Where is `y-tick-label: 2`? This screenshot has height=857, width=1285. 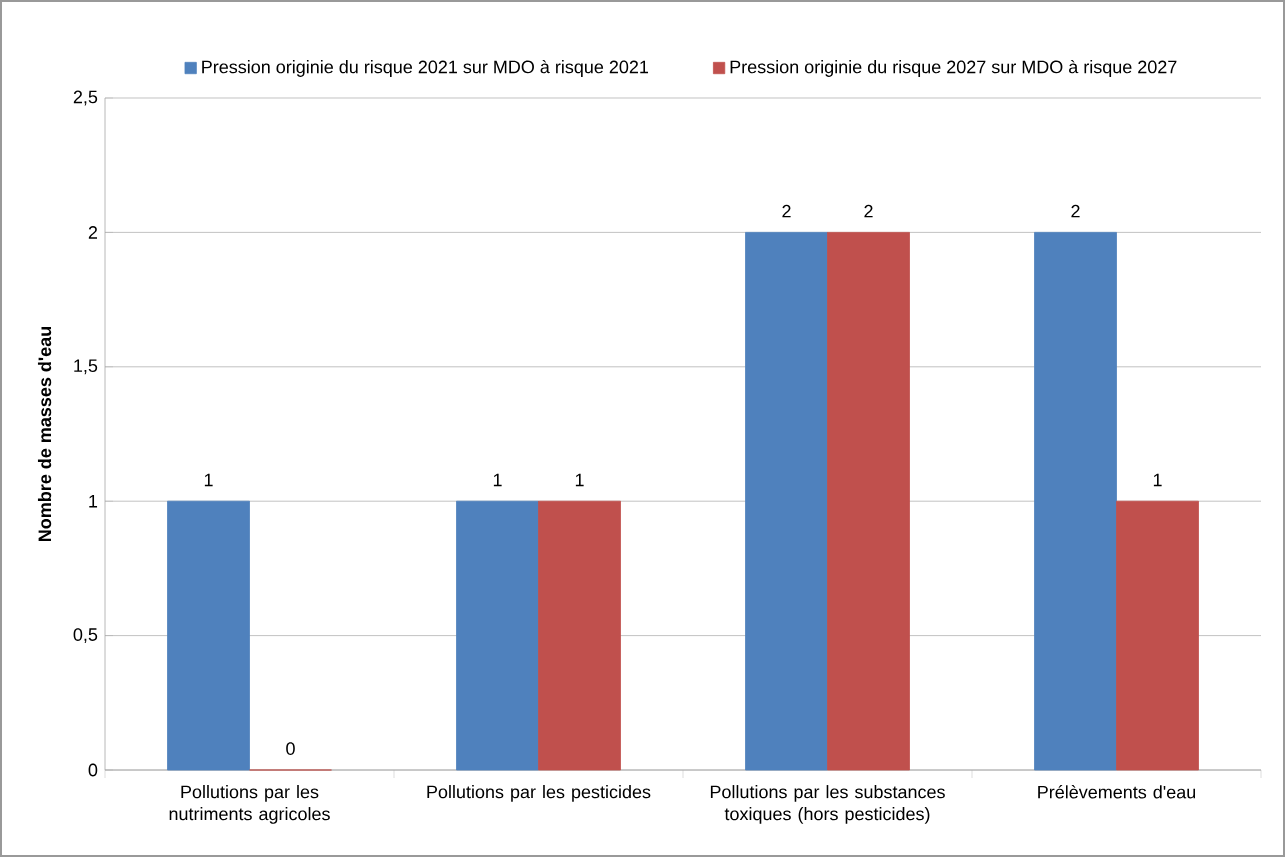 y-tick-label: 2 is located at coordinates (93, 232).